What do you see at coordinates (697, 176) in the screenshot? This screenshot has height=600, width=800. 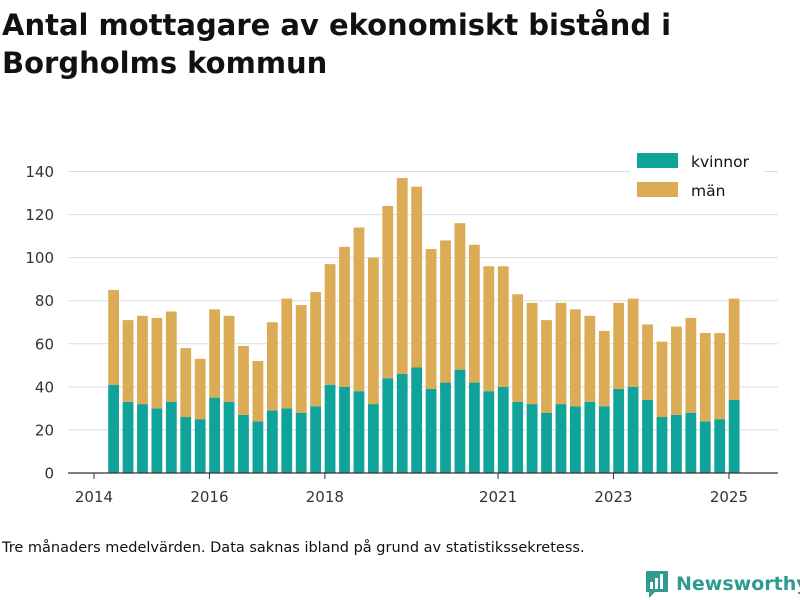 I see `legend: kvinnor män` at bounding box center [697, 176].